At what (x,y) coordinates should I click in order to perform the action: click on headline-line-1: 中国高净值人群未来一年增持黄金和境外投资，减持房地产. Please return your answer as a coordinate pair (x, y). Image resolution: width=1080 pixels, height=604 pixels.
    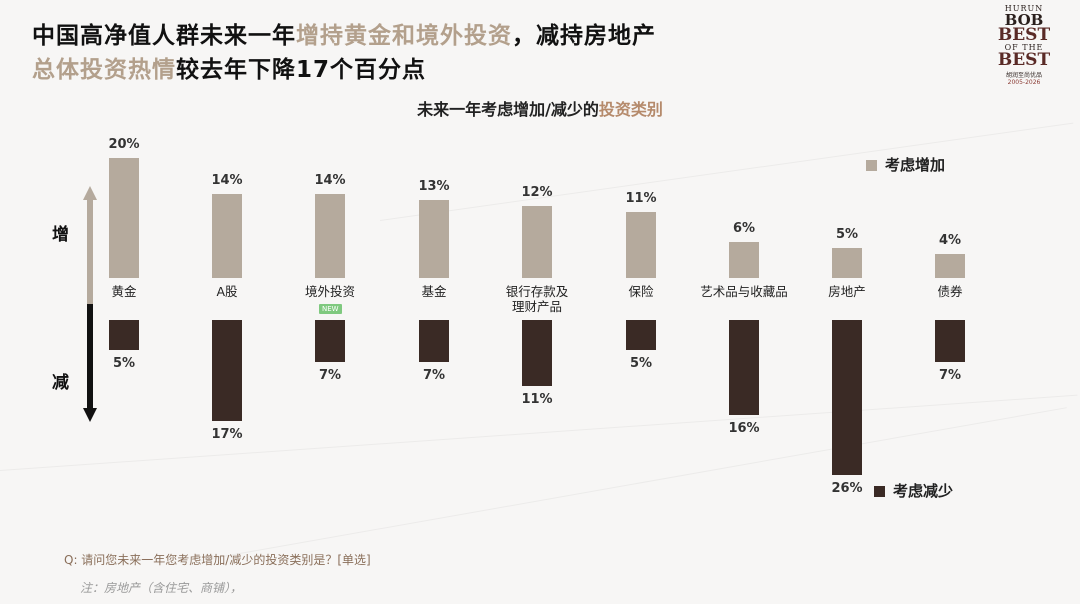
    Looking at the image, I should click on (344, 33).